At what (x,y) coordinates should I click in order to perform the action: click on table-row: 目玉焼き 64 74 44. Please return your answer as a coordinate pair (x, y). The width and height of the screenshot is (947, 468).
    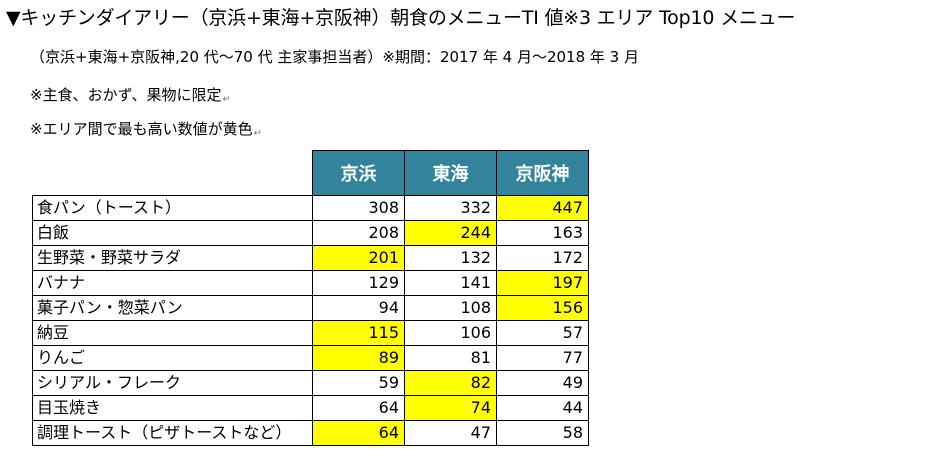
    Looking at the image, I should click on (310, 408).